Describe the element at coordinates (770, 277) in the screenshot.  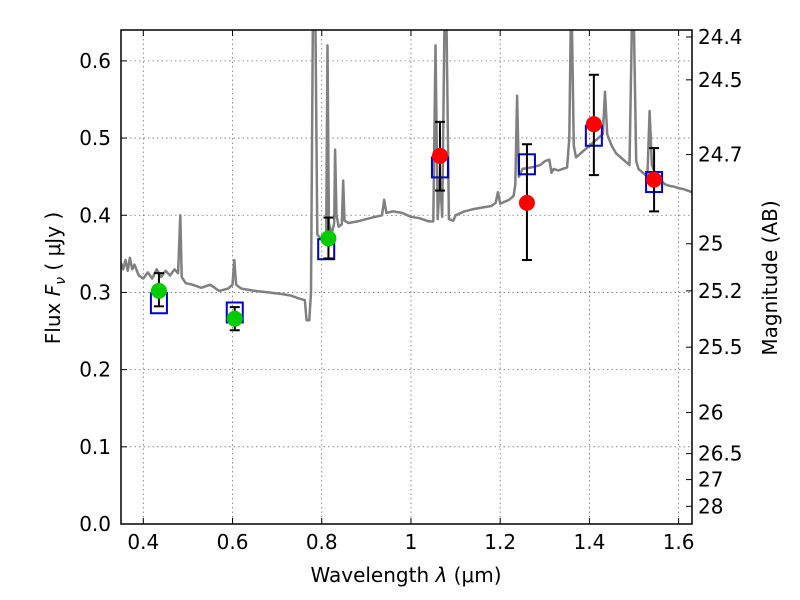
I see `y2-axis-label: Magnitude (AB)` at that location.